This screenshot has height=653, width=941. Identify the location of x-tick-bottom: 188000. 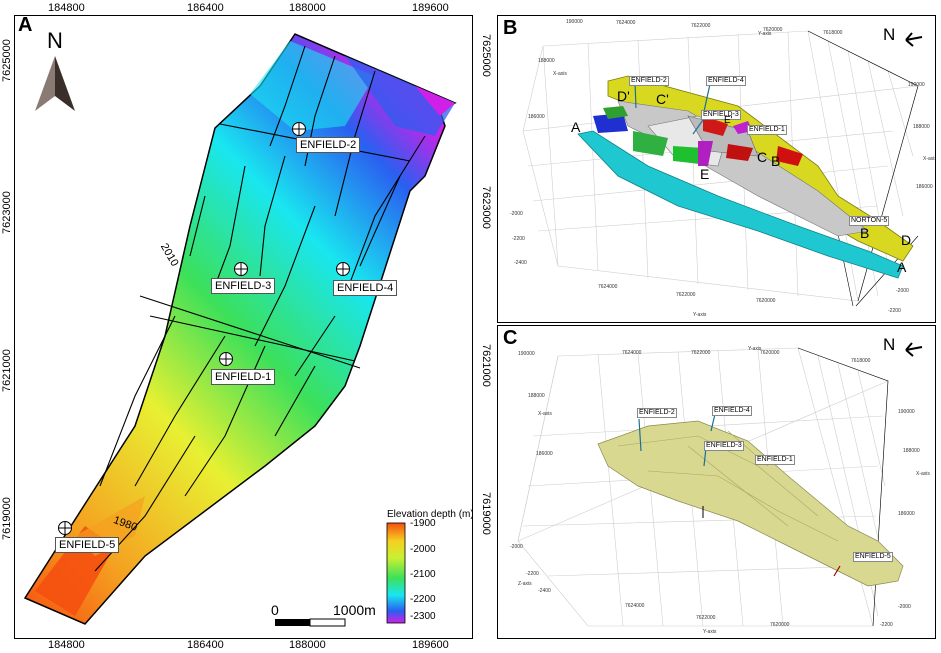
(307, 645).